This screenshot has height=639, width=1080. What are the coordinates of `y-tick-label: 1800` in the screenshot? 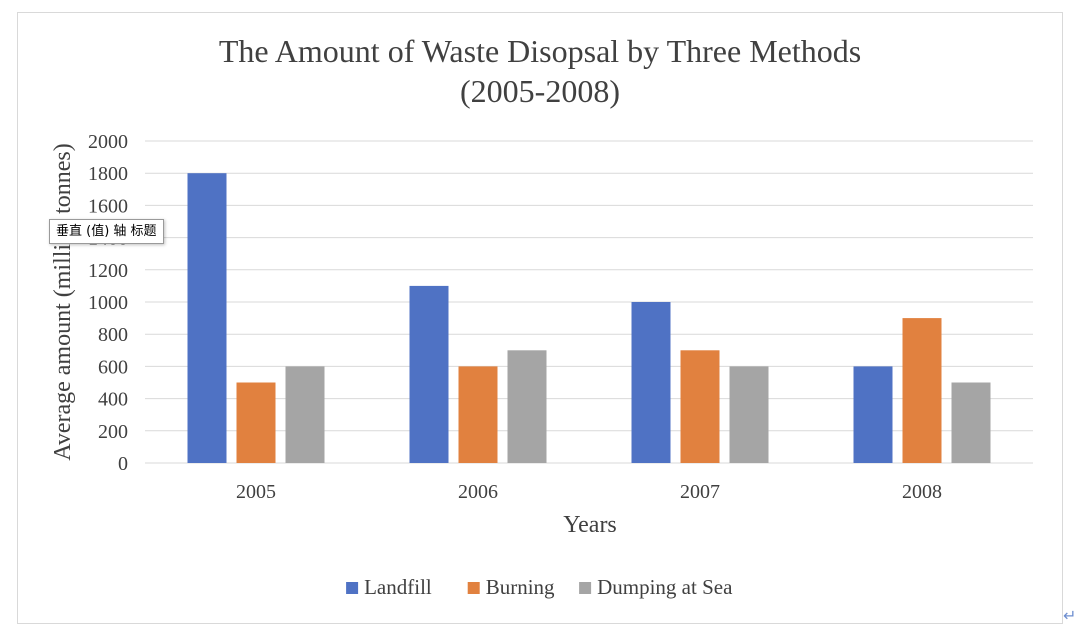 It's located at (108, 174).